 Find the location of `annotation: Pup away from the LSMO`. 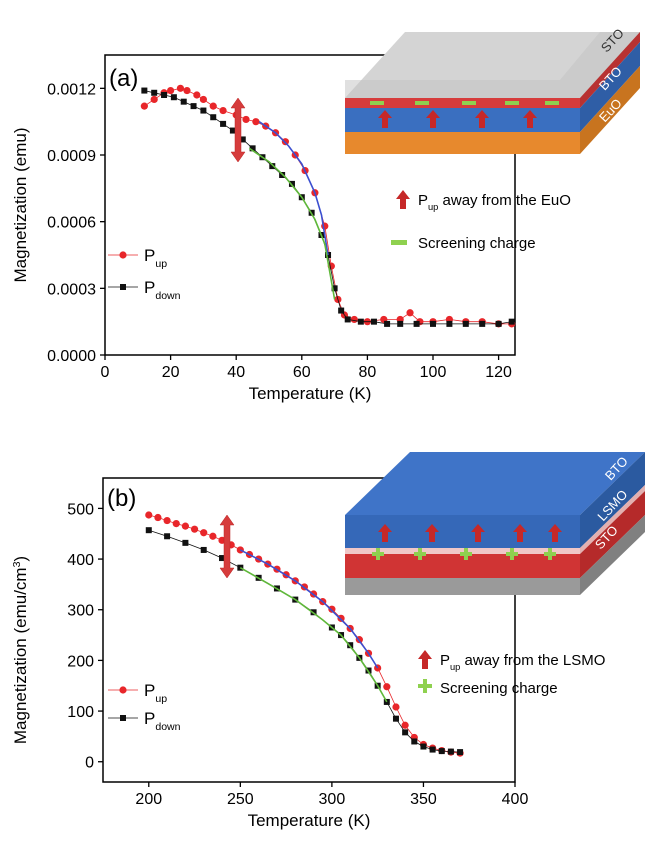

annotation: Pup away from the LSMO is located at coordinates (522, 662).